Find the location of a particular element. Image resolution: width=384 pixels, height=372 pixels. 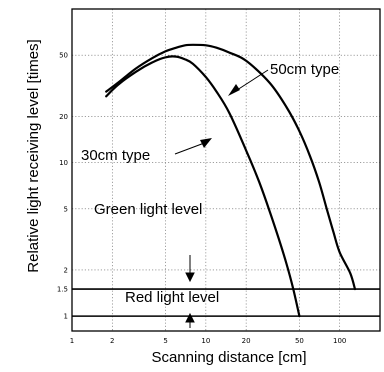

series-label-50cm: 50cm type is located at coordinates (304, 69).